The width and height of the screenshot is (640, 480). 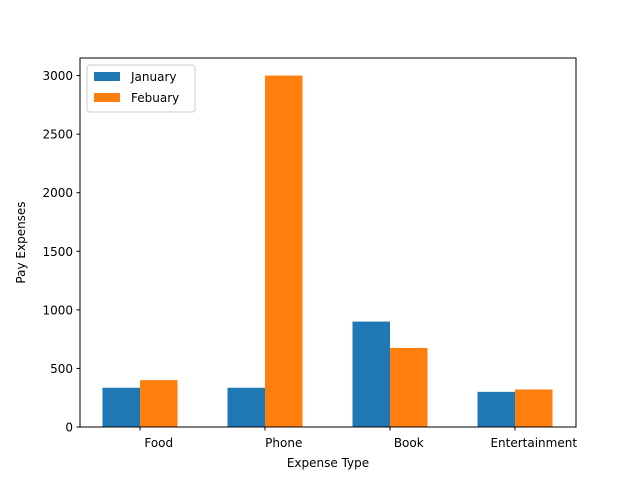 I want to click on bar-january-book, so click(x=371, y=374).